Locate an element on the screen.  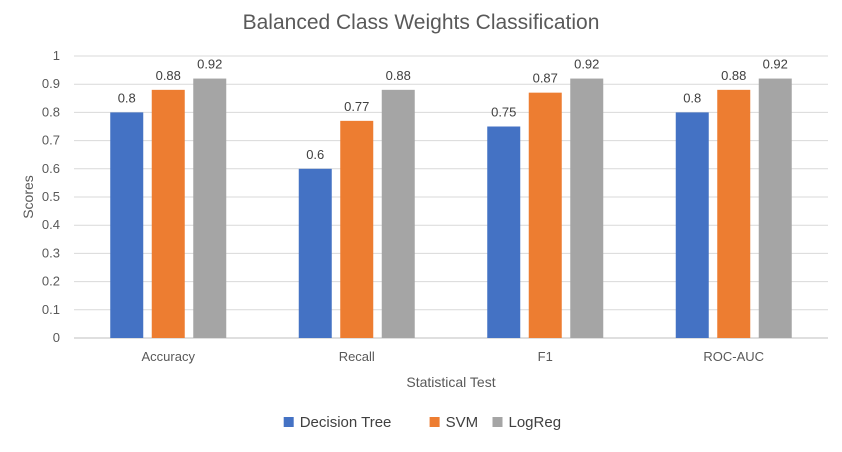
x-tick-label: ROC-AUC is located at coordinates (733, 356).